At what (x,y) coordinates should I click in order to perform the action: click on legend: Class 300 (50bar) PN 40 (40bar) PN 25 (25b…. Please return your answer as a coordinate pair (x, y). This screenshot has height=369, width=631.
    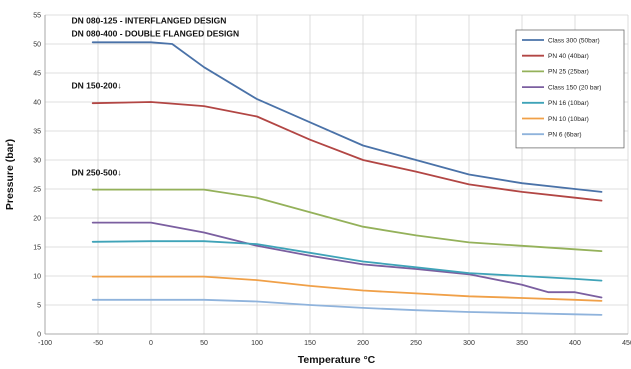
    Looking at the image, I should click on (570, 89).